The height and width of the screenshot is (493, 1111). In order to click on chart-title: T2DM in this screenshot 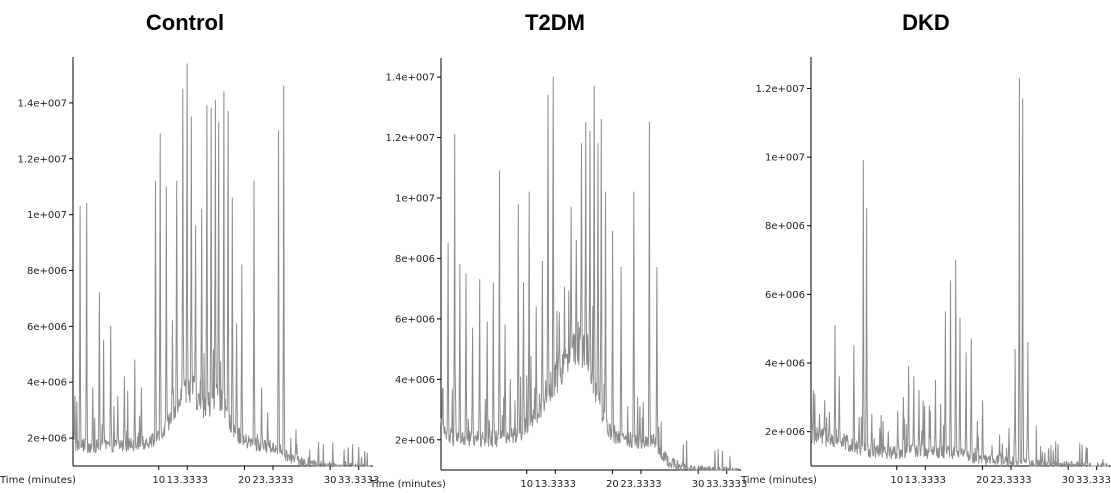, I will do `click(555, 22)`.